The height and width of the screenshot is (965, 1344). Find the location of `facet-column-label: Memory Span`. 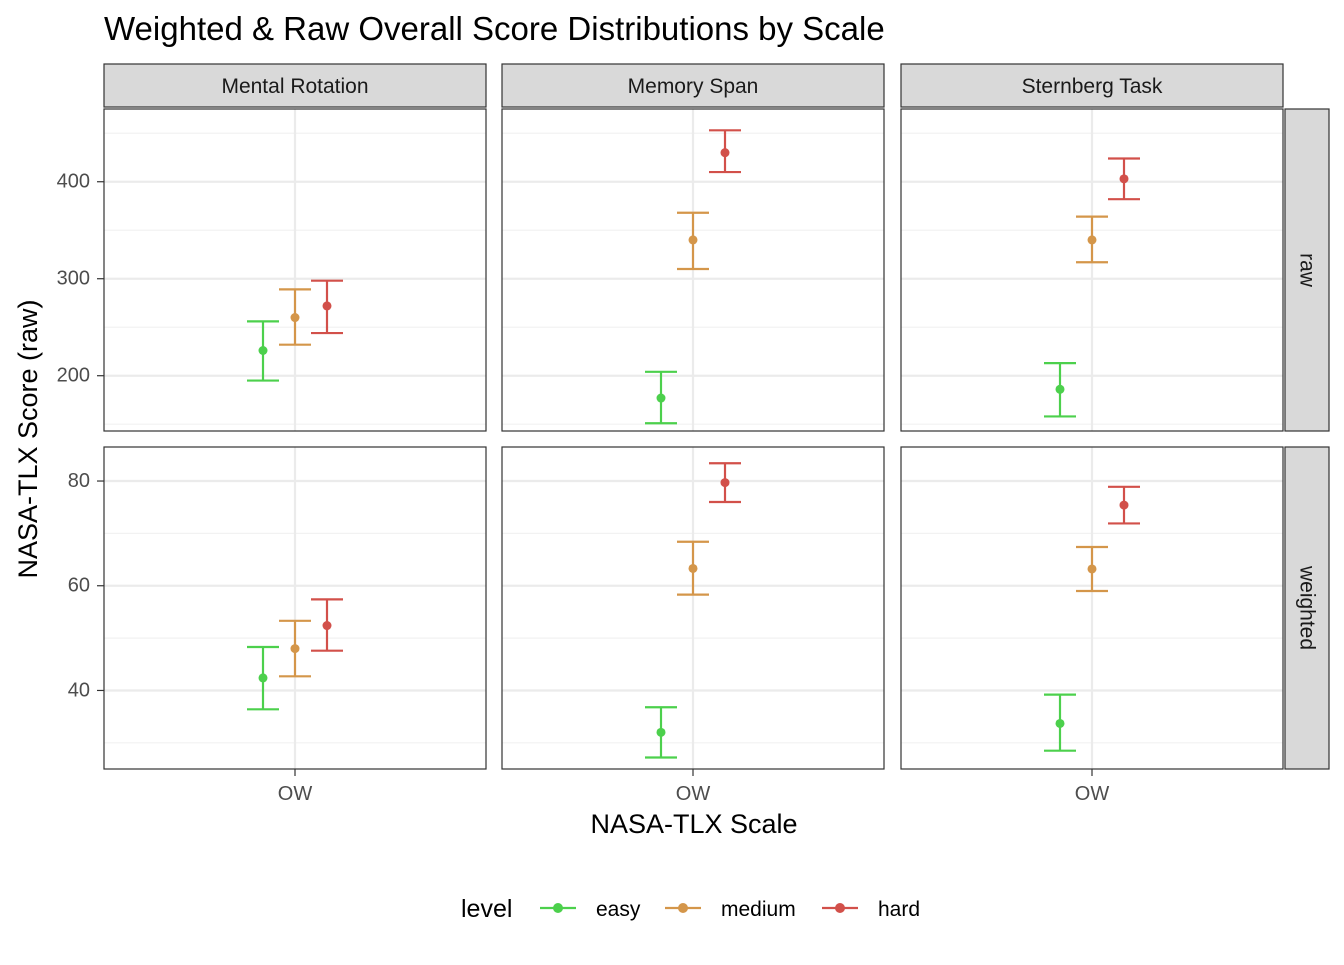

facet-column-label: Memory Span is located at coordinates (693, 86).